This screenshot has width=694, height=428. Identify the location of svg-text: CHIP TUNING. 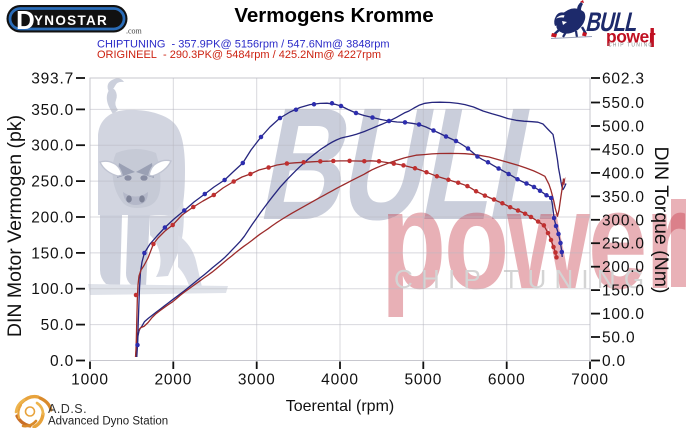
(631, 46).